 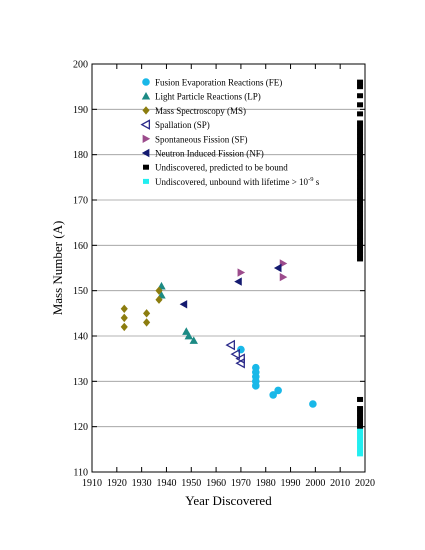 What do you see at coordinates (80, 65) in the screenshot?
I see `y-tick-label: 200` at bounding box center [80, 65].